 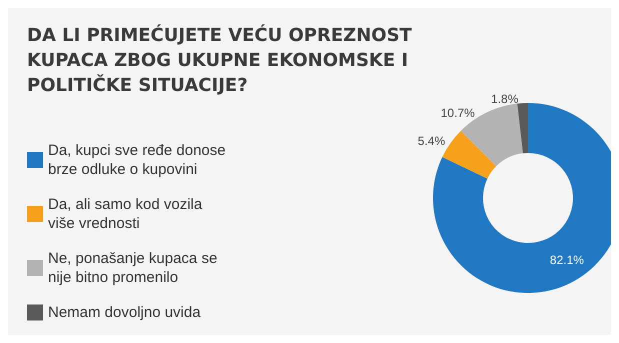 I want to click on legend-label: Da, kupci sve ređe donose brze odluke o kupovini, so click(x=139, y=160).